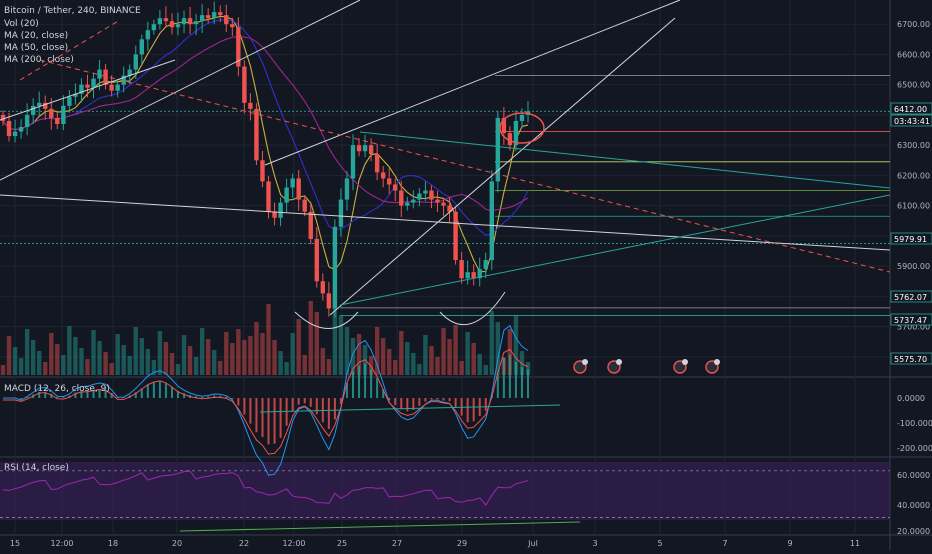 Image resolution: width=932 pixels, height=554 pixels. I want to click on time-tick-label: 3, so click(594, 543).